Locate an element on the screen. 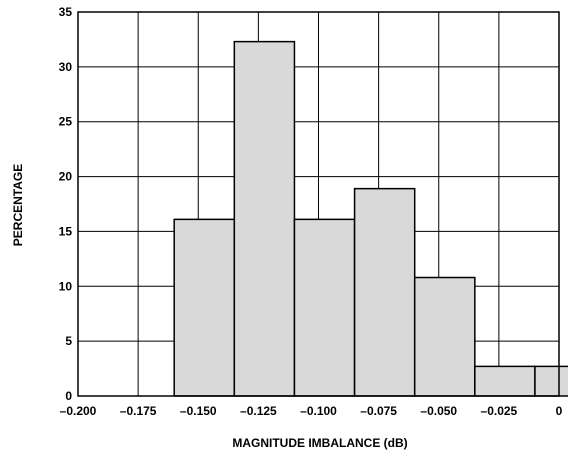 The height and width of the screenshot is (456, 568). x-tick-label: –0.075 is located at coordinates (378, 411).